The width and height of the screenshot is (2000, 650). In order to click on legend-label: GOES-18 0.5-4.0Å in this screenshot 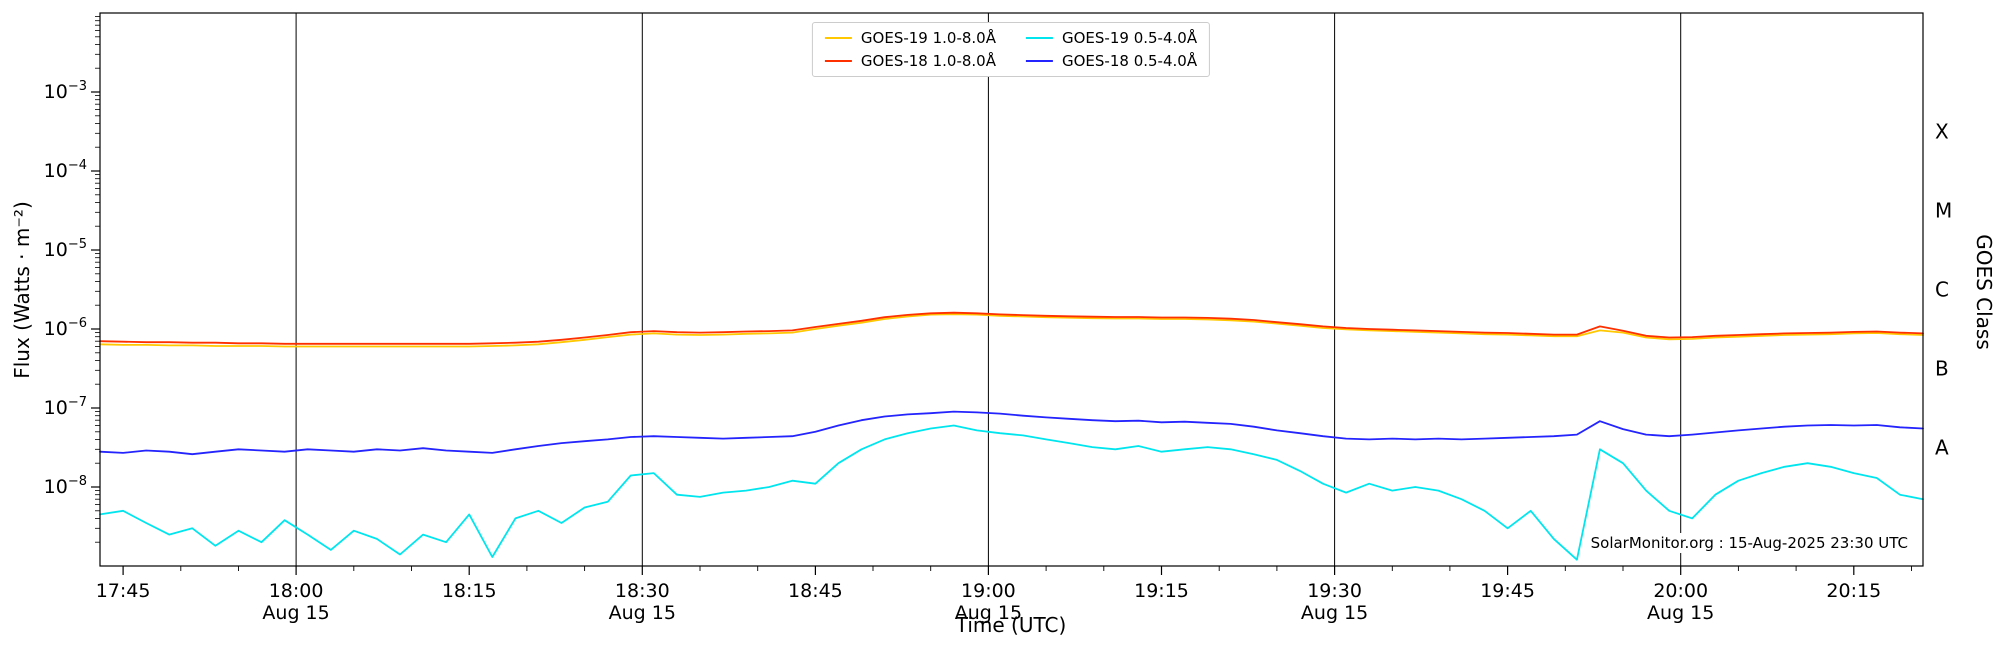, I will do `click(1130, 60)`.